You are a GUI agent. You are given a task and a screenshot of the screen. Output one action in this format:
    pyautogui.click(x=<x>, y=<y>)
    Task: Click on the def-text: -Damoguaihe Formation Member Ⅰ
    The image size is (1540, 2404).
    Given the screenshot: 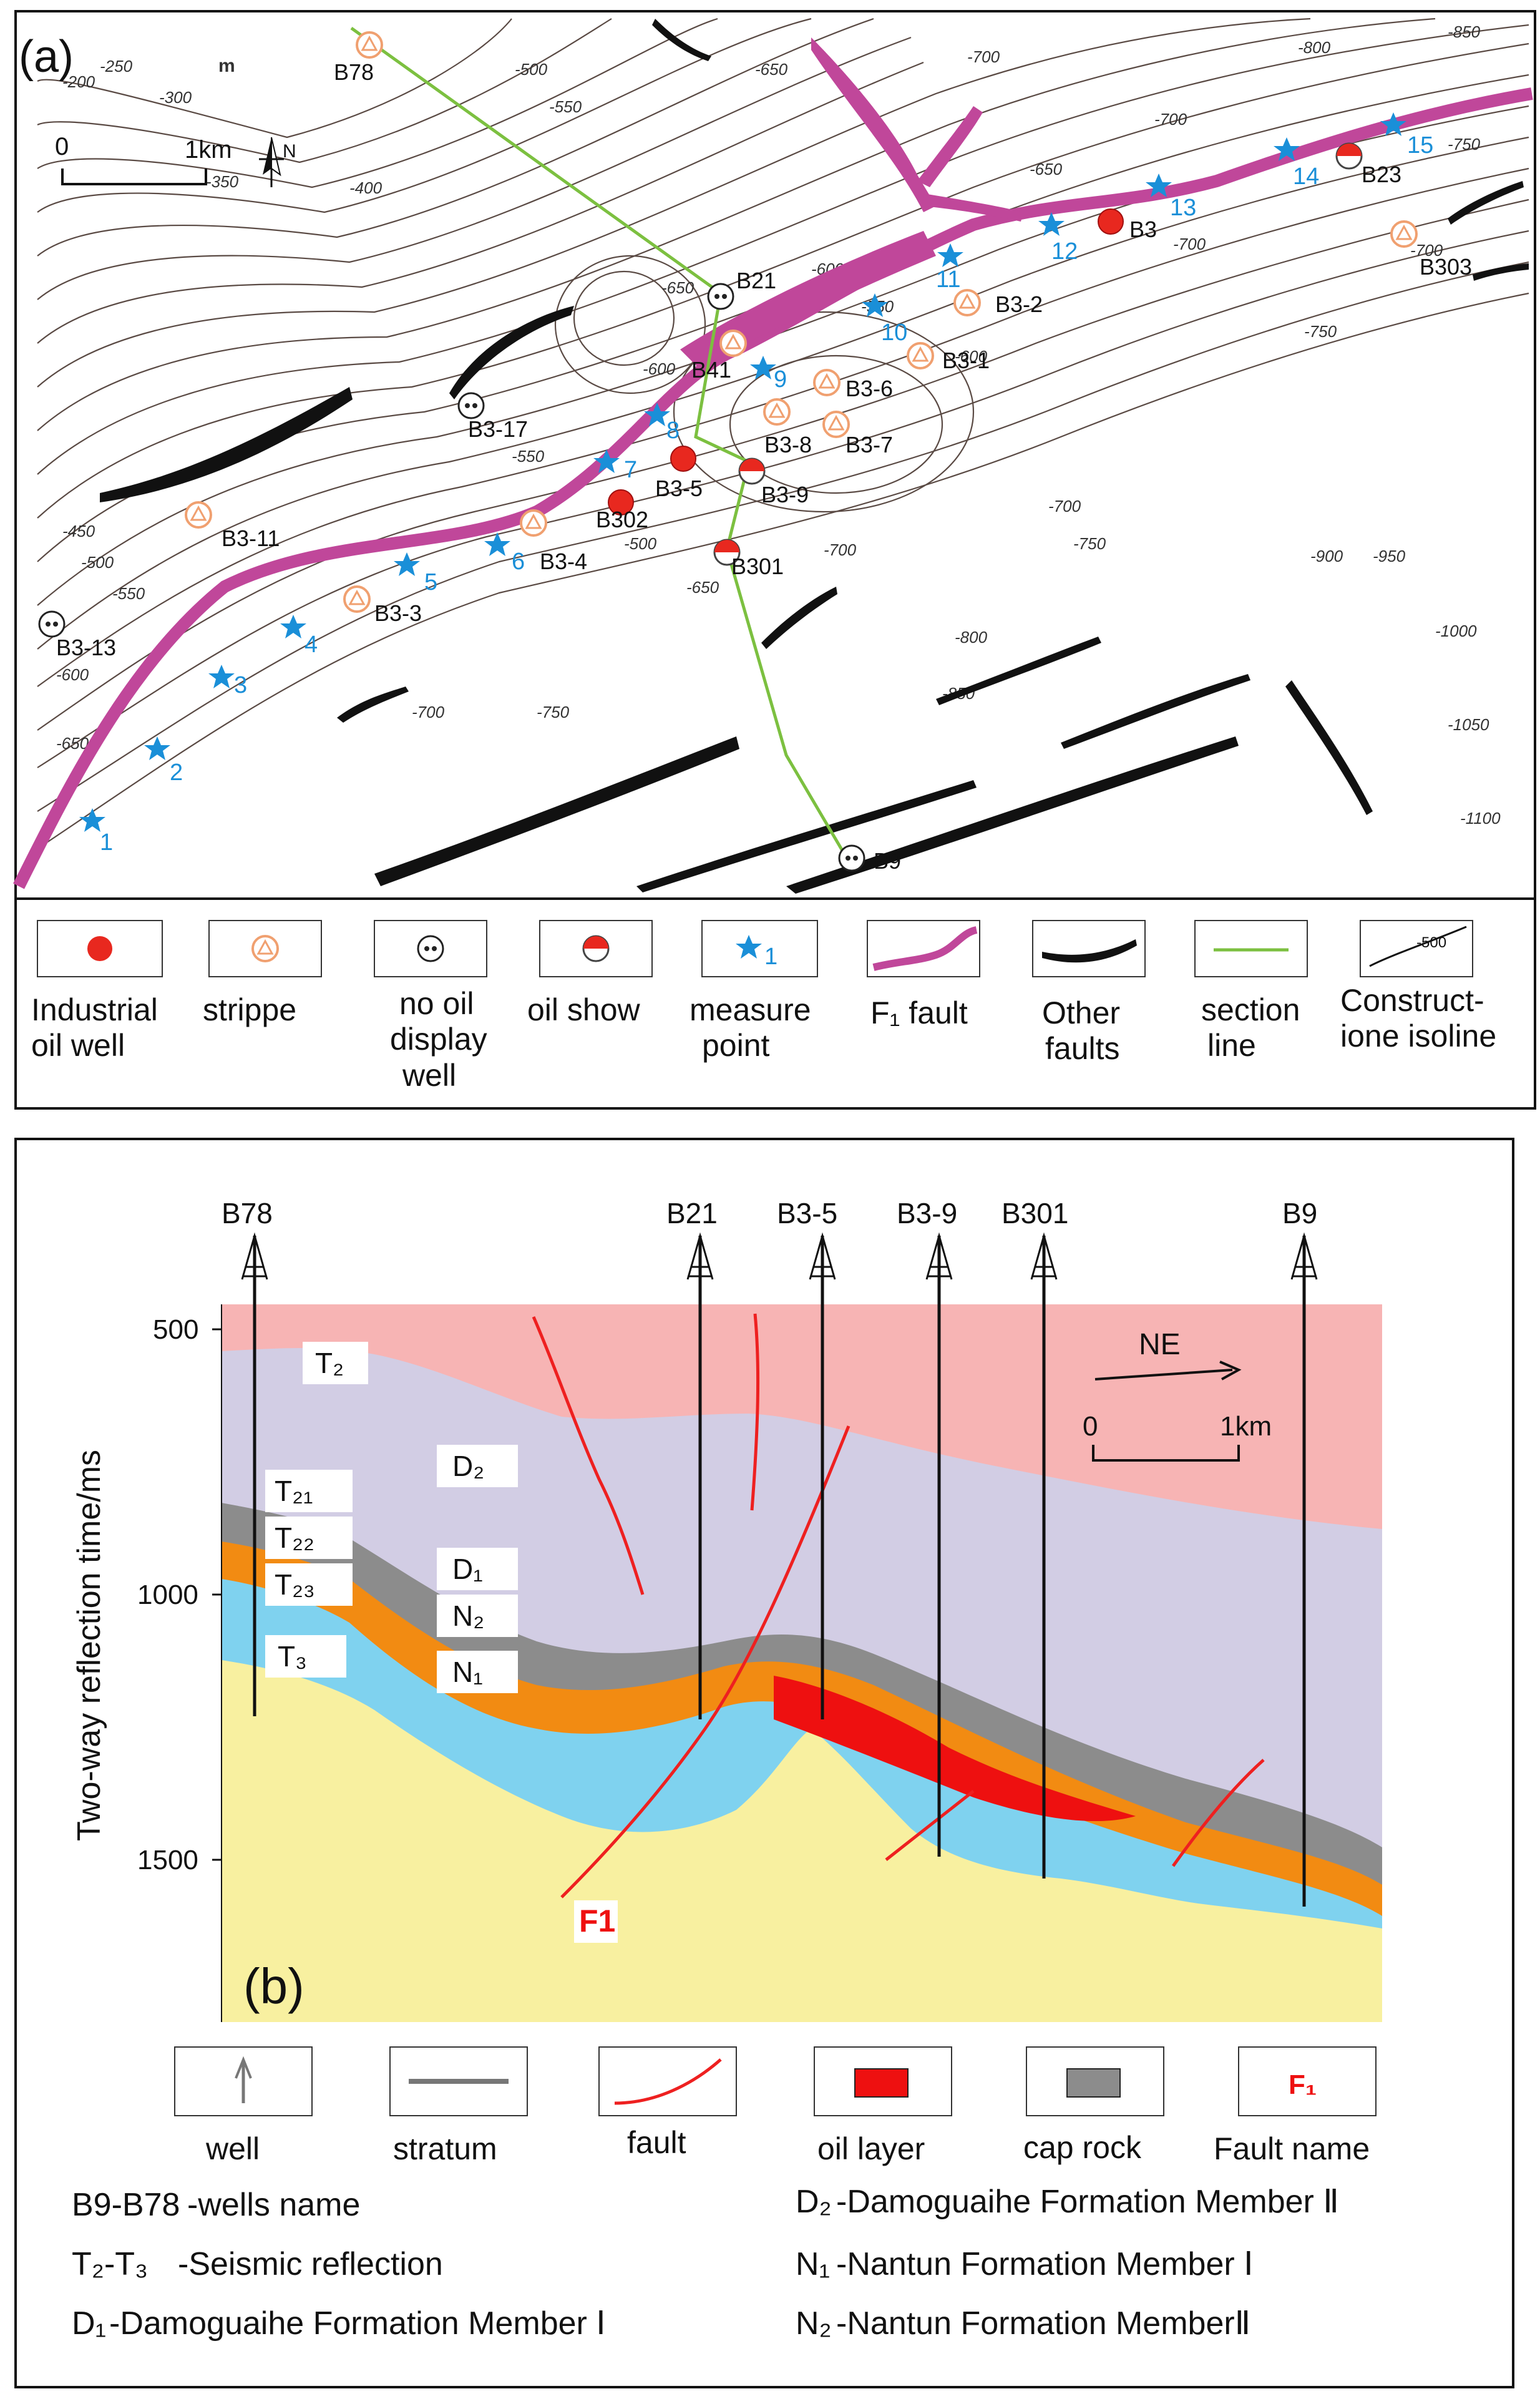 What is the action you would take?
    pyautogui.click(x=357, y=2323)
    